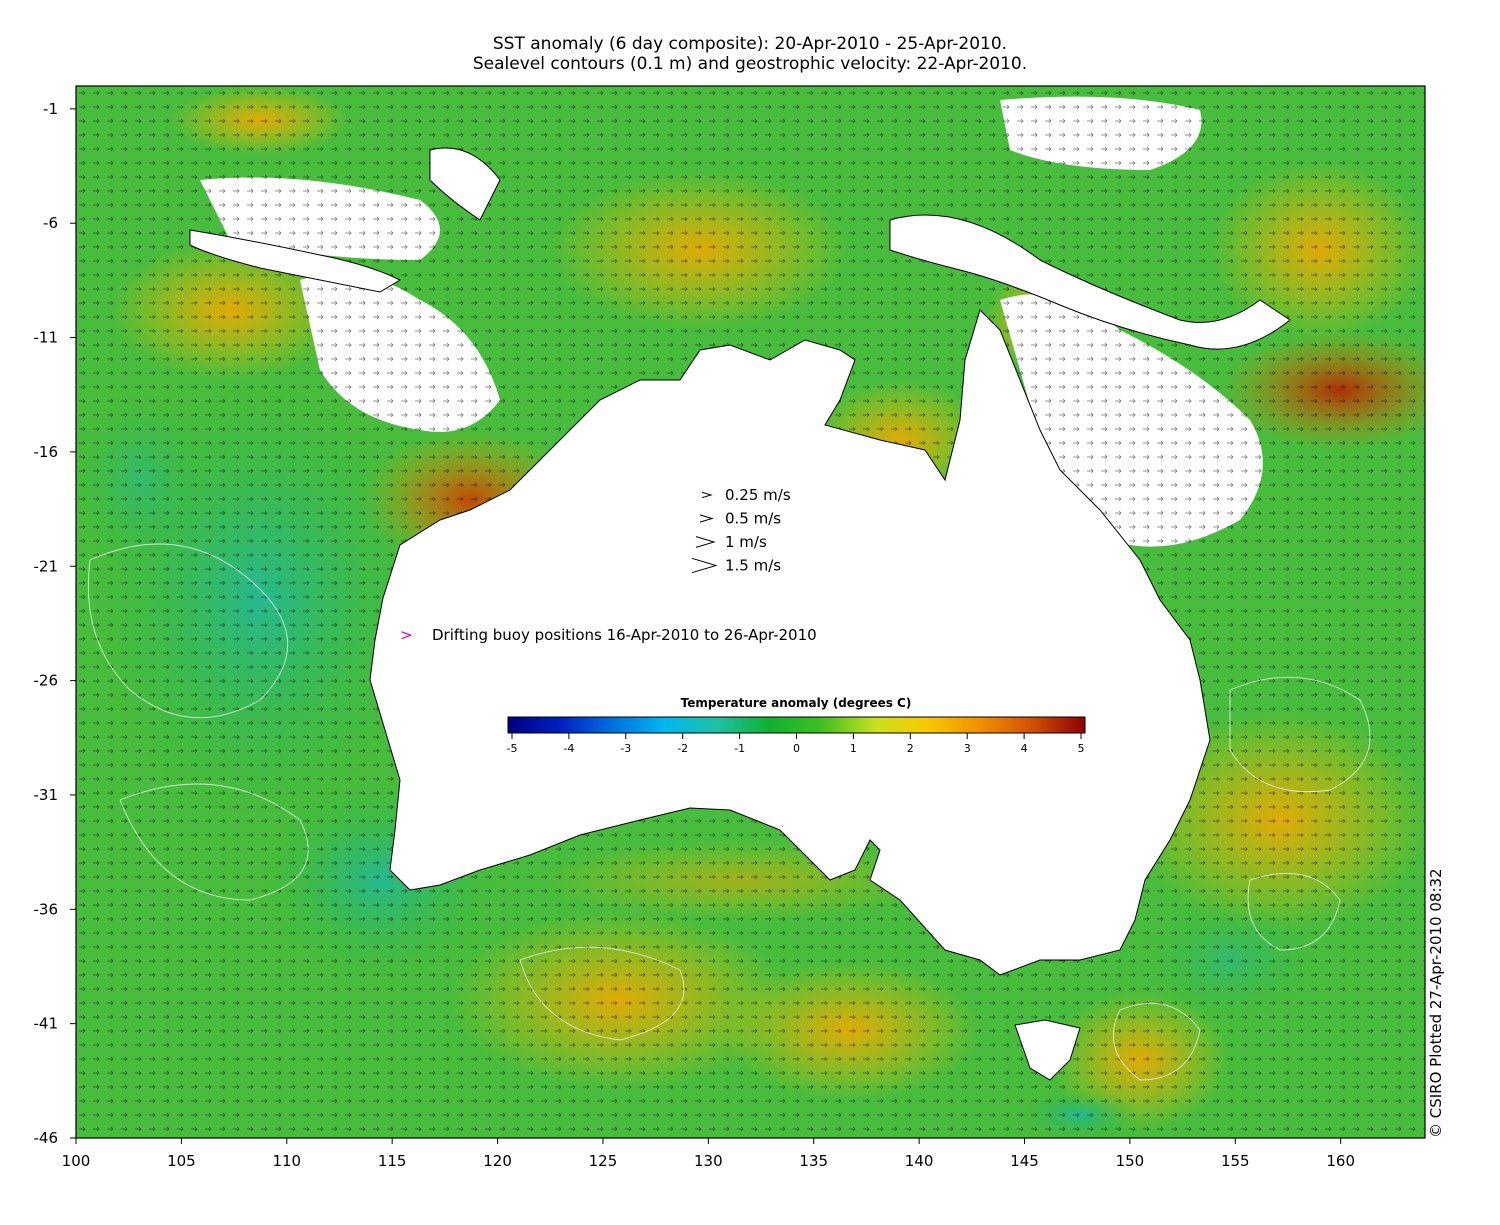  I want to click on y-tick-label: -31, so click(46, 795).